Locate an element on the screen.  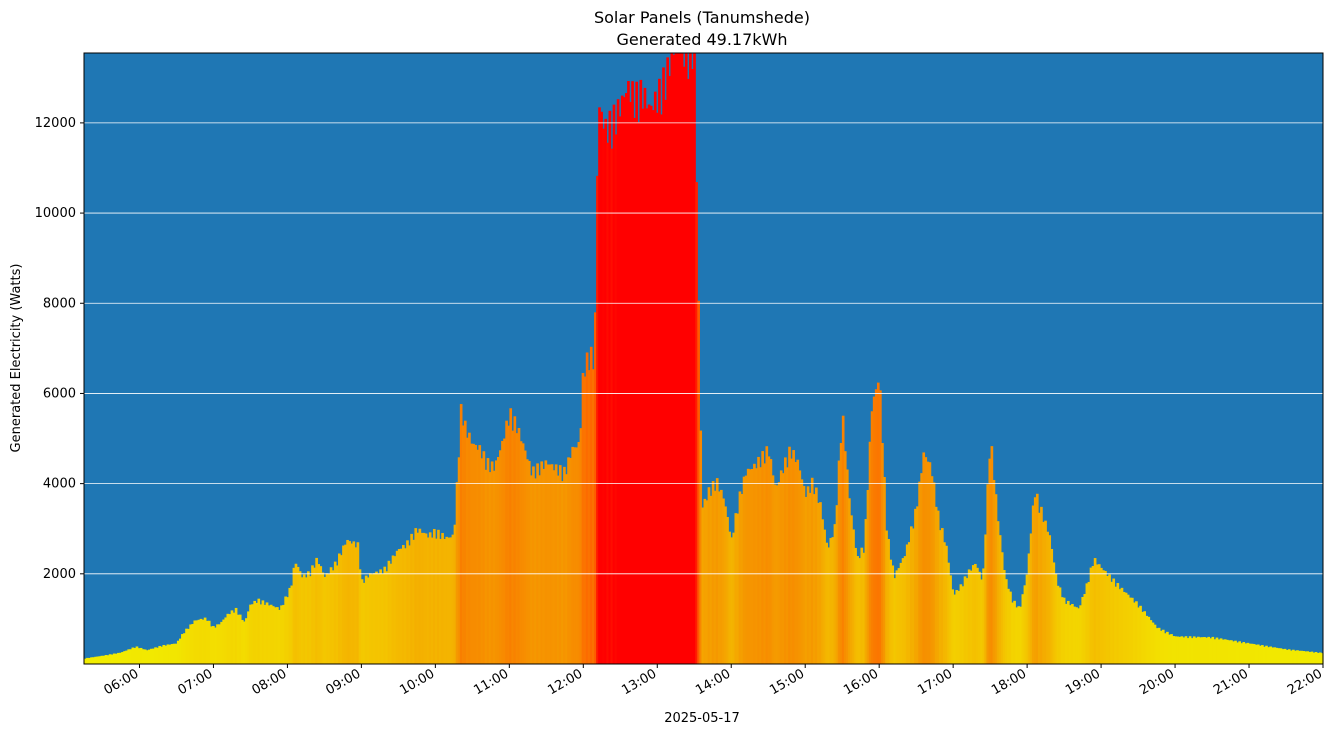
x-tick-label: 14:00 is located at coordinates (713, 682).